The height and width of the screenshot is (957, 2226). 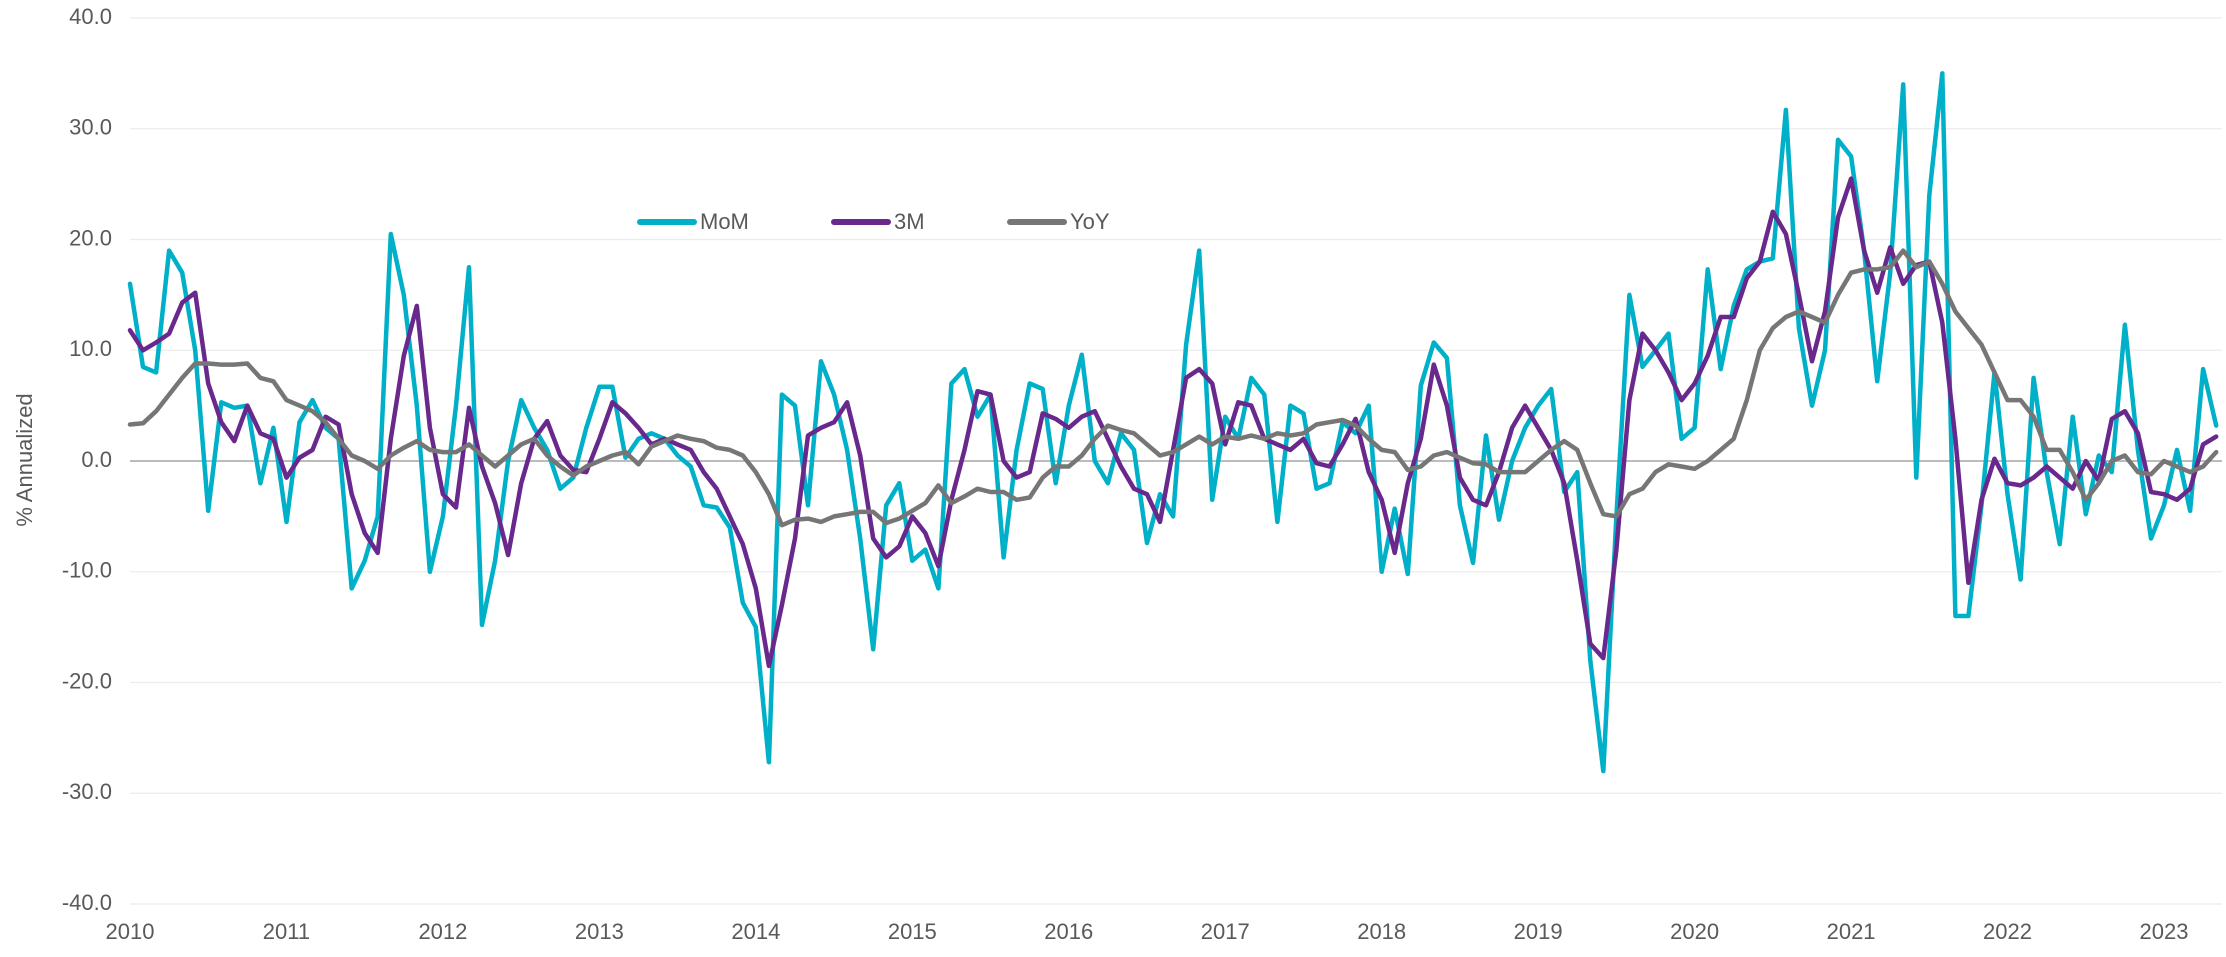 What do you see at coordinates (1538, 931) in the screenshot?
I see `x-tick-label: 2019` at bounding box center [1538, 931].